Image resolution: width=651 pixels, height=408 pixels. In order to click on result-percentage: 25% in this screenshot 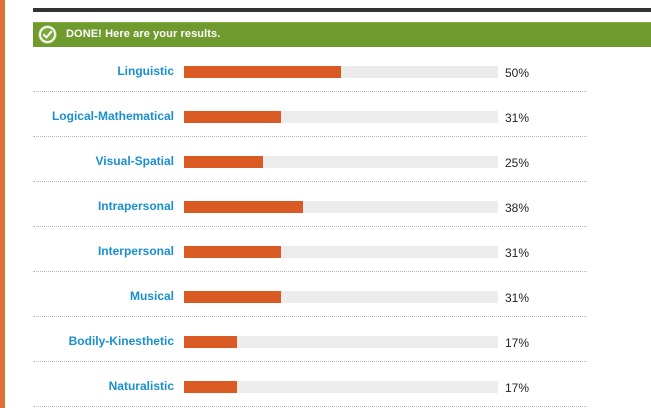, I will do `click(517, 163)`.